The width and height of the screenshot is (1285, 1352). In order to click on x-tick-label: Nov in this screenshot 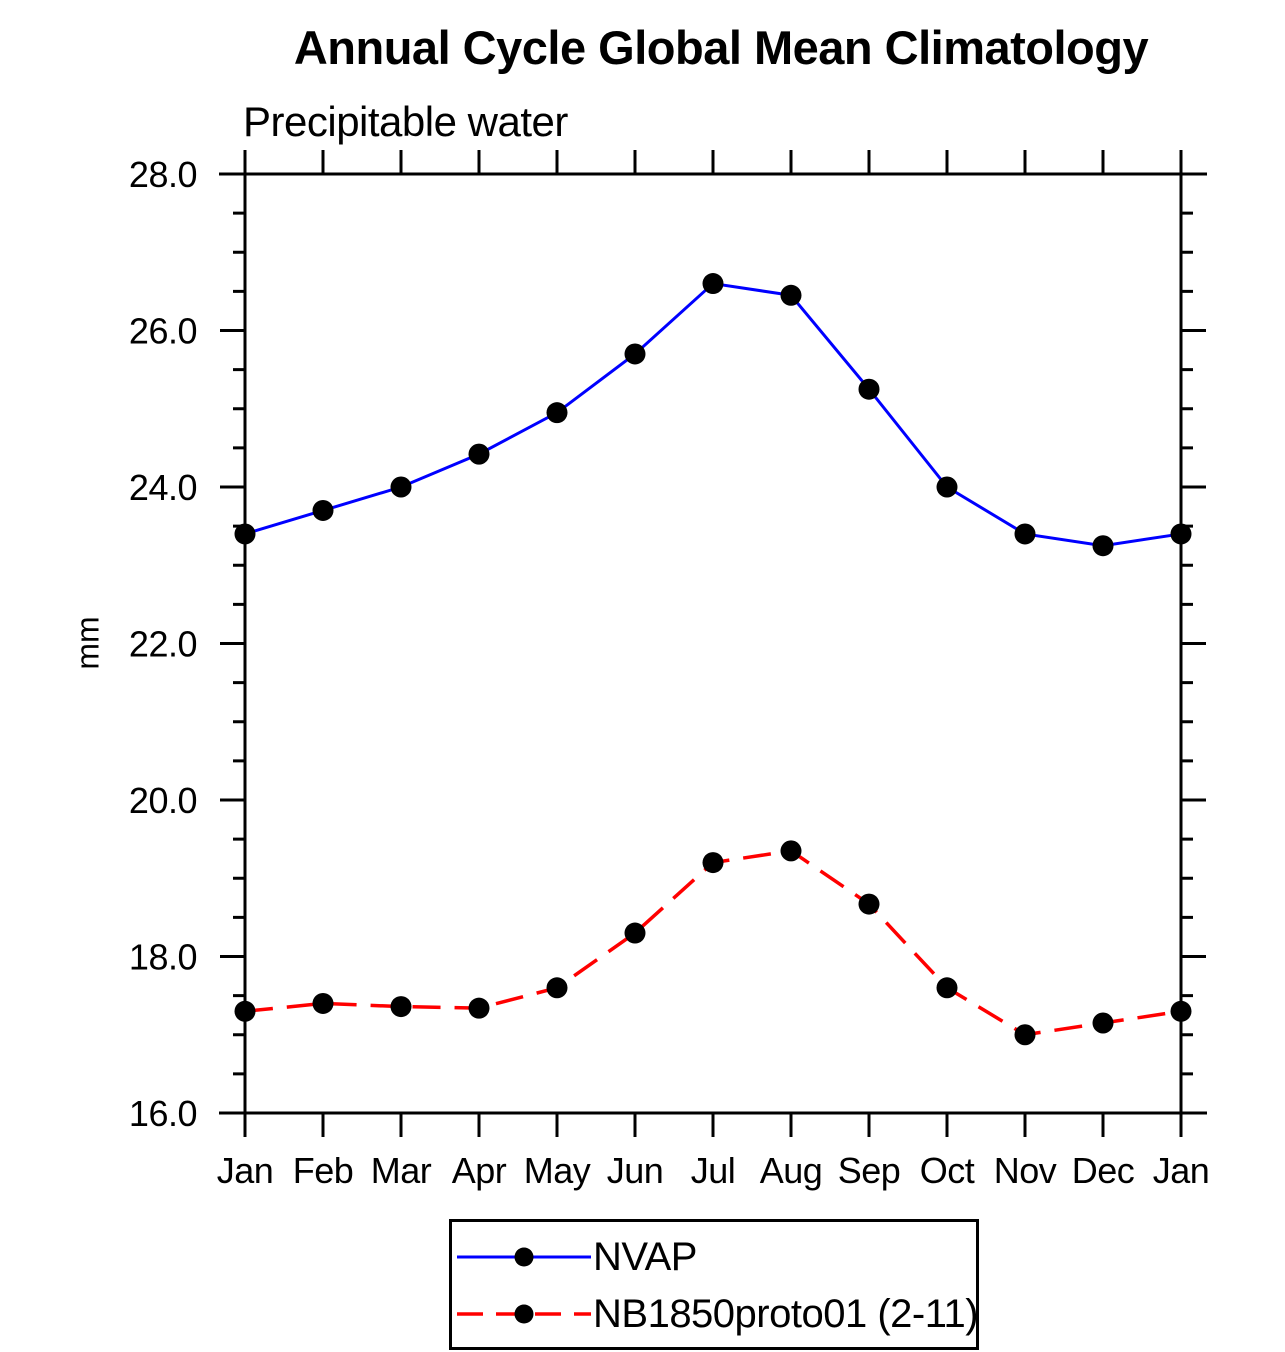, I will do `click(1025, 1170)`.